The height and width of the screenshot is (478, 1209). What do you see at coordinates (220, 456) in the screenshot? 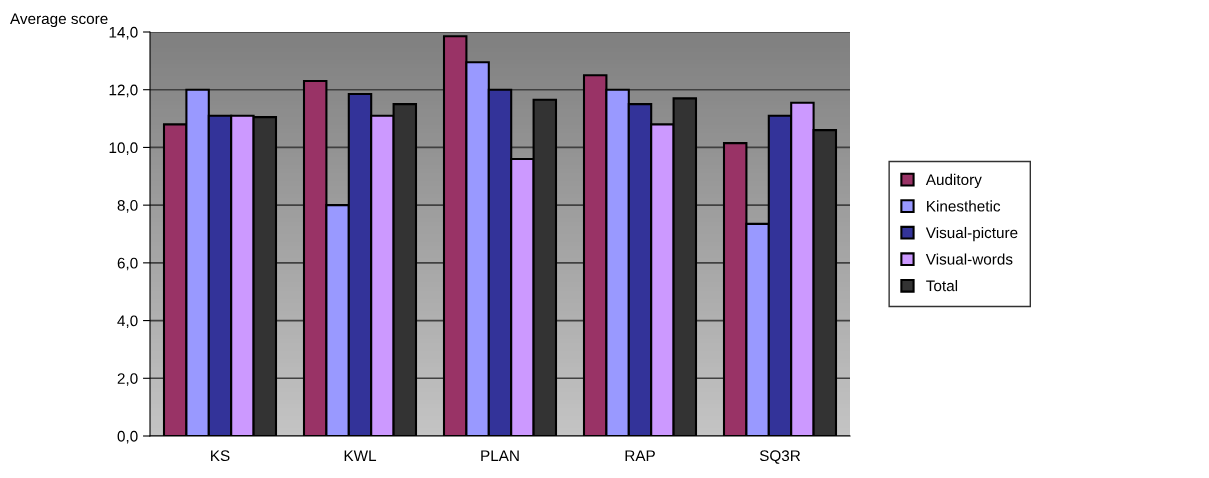
I see `x-tick-label: KS` at bounding box center [220, 456].